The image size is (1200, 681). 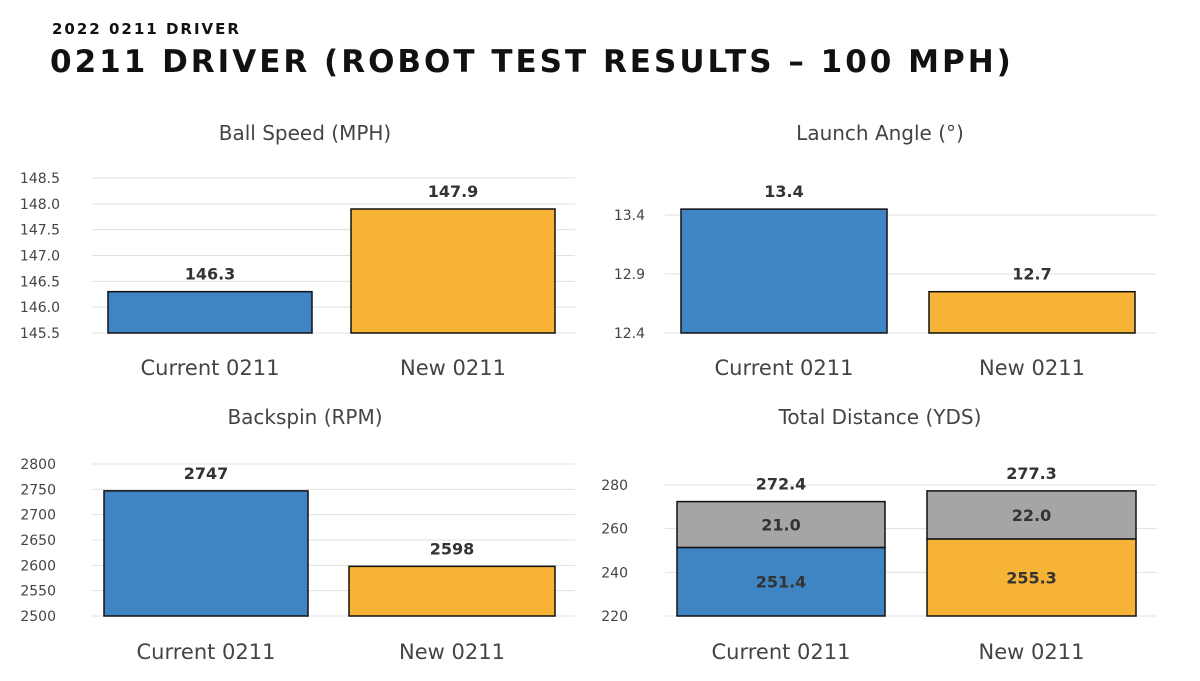 What do you see at coordinates (38, 566) in the screenshot?
I see `y-tick-label: 2600` at bounding box center [38, 566].